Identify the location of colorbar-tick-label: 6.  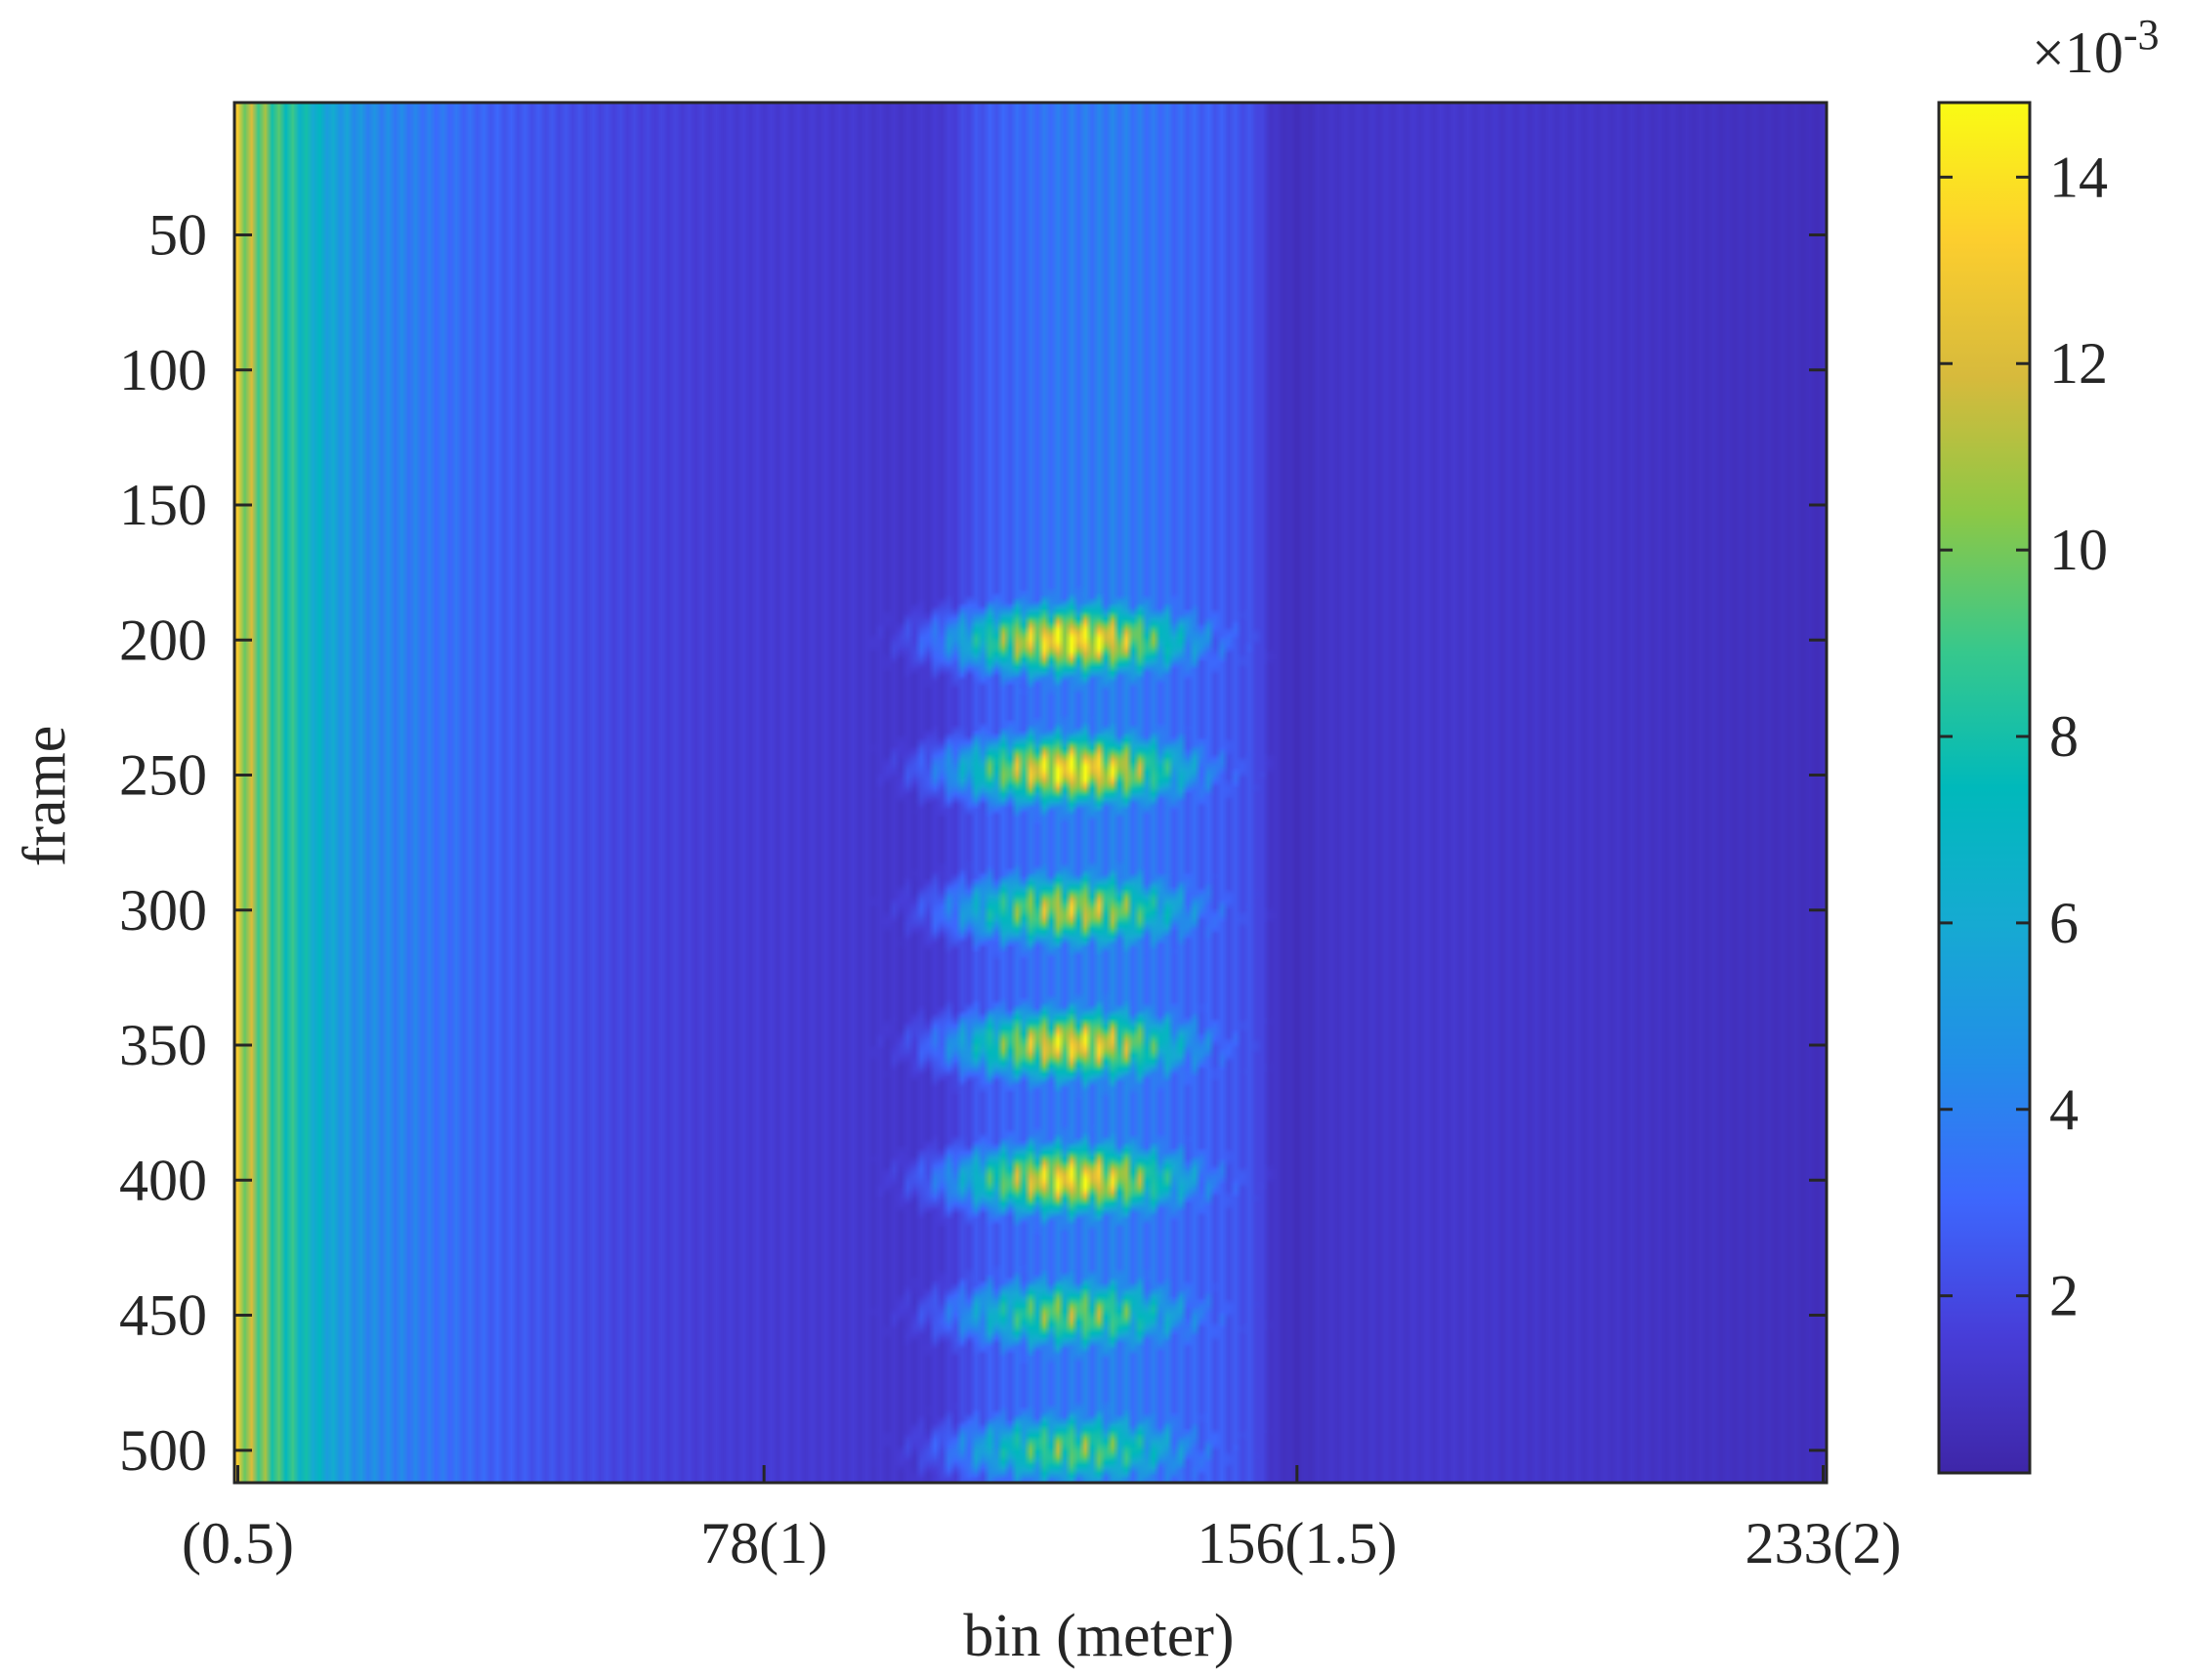
(2064, 923).